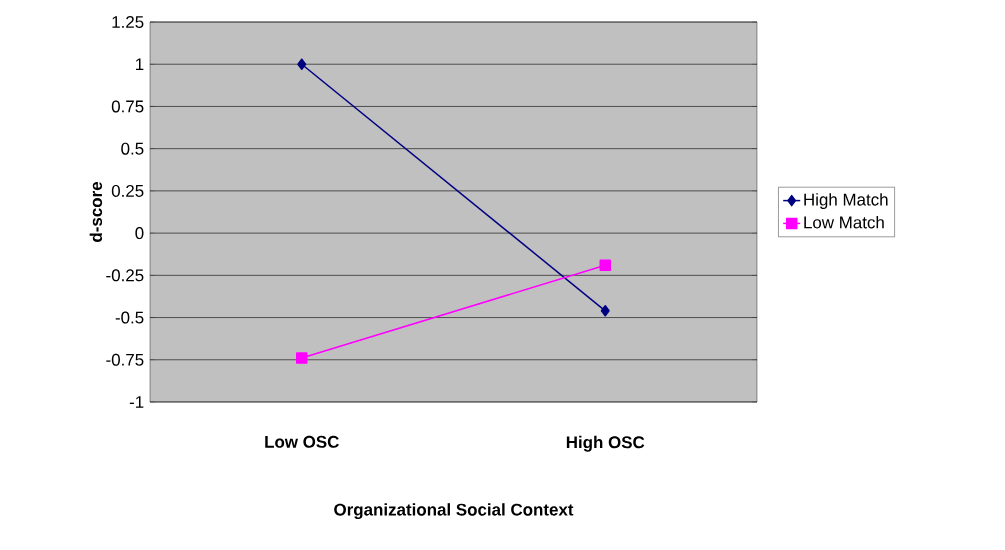 Image resolution: width=1005 pixels, height=550 pixels. I want to click on x-axis-title: Organizational Social Context, so click(454, 511).